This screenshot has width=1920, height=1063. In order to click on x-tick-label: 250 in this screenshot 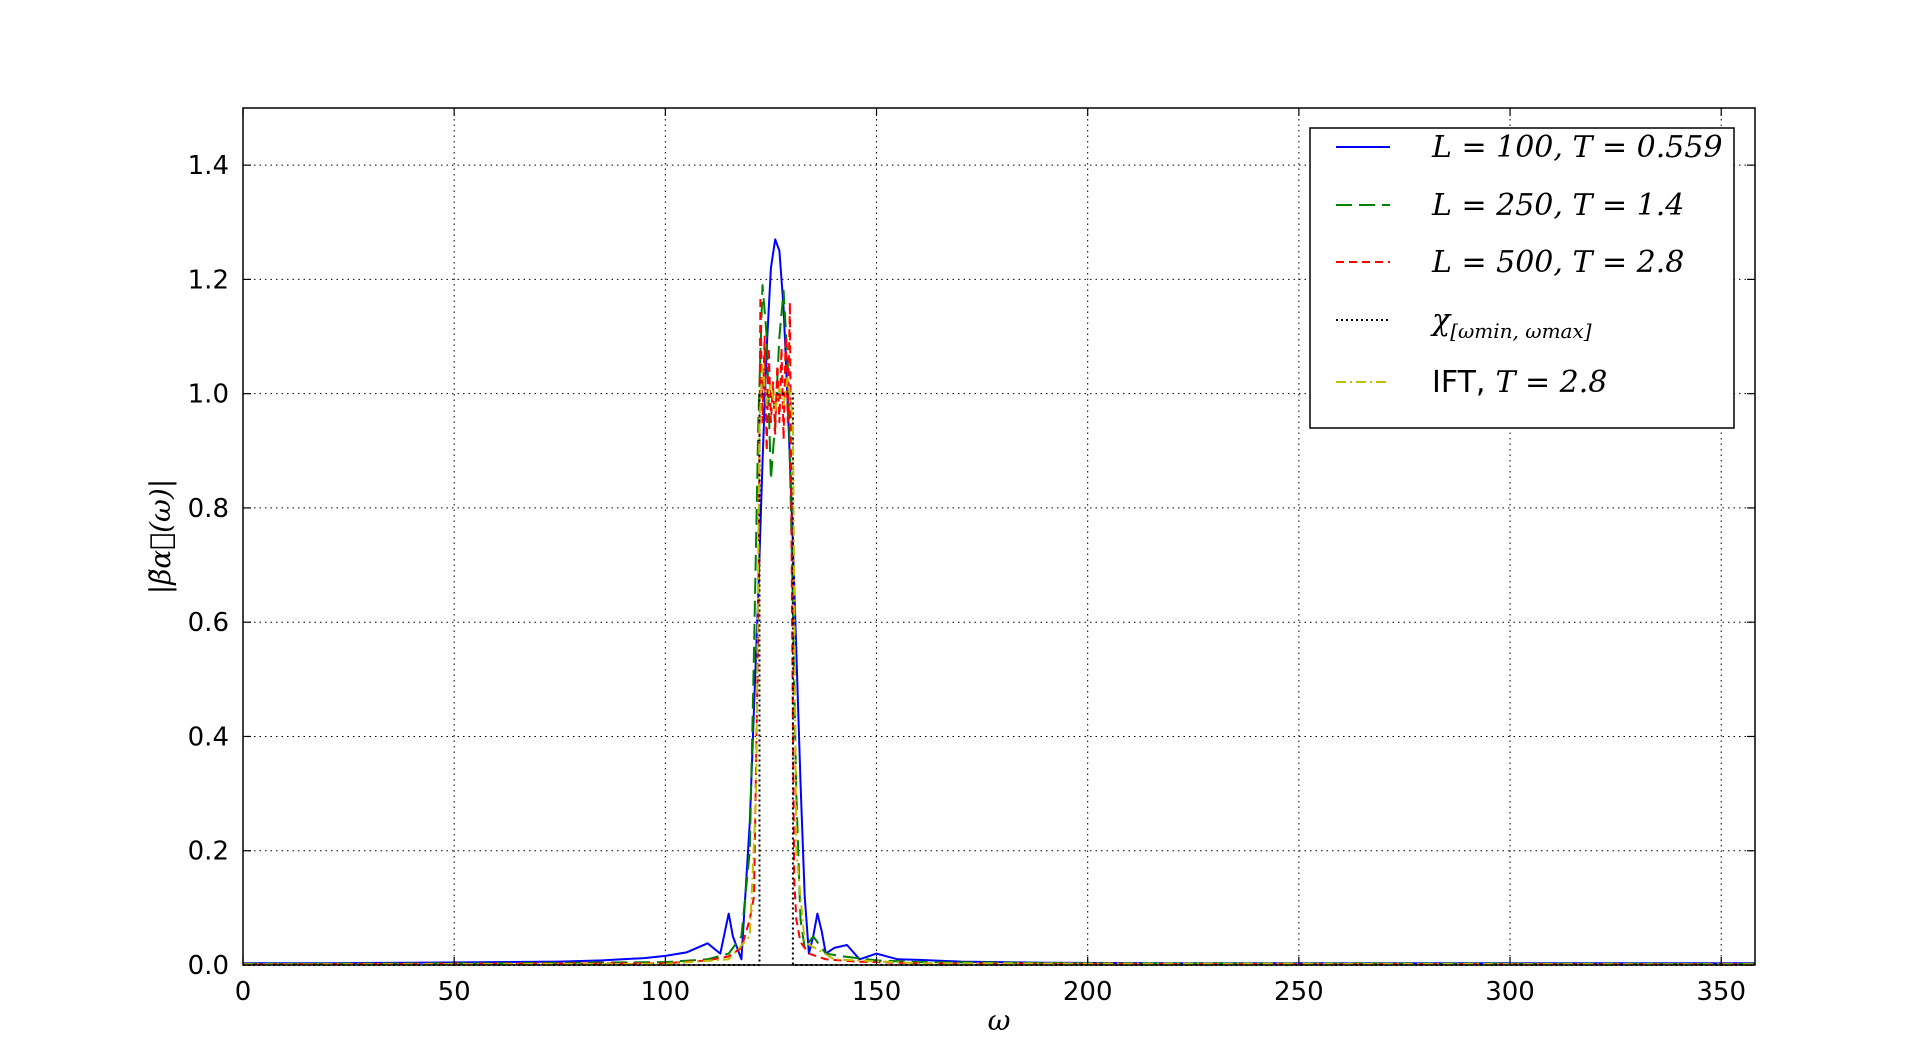, I will do `click(1299, 992)`.